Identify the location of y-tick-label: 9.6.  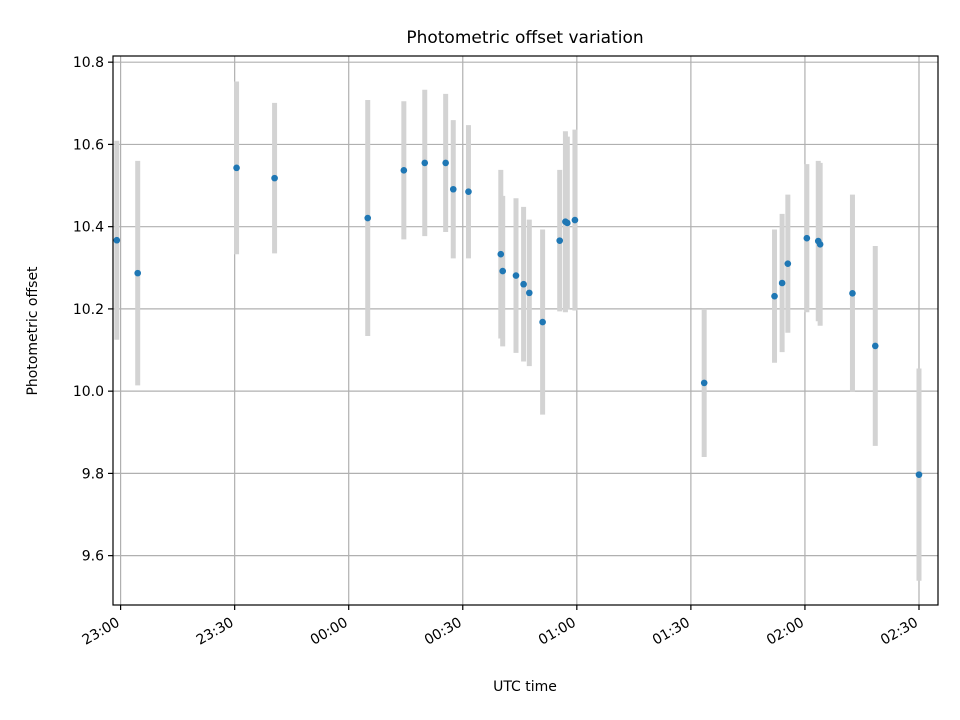
(93, 557).